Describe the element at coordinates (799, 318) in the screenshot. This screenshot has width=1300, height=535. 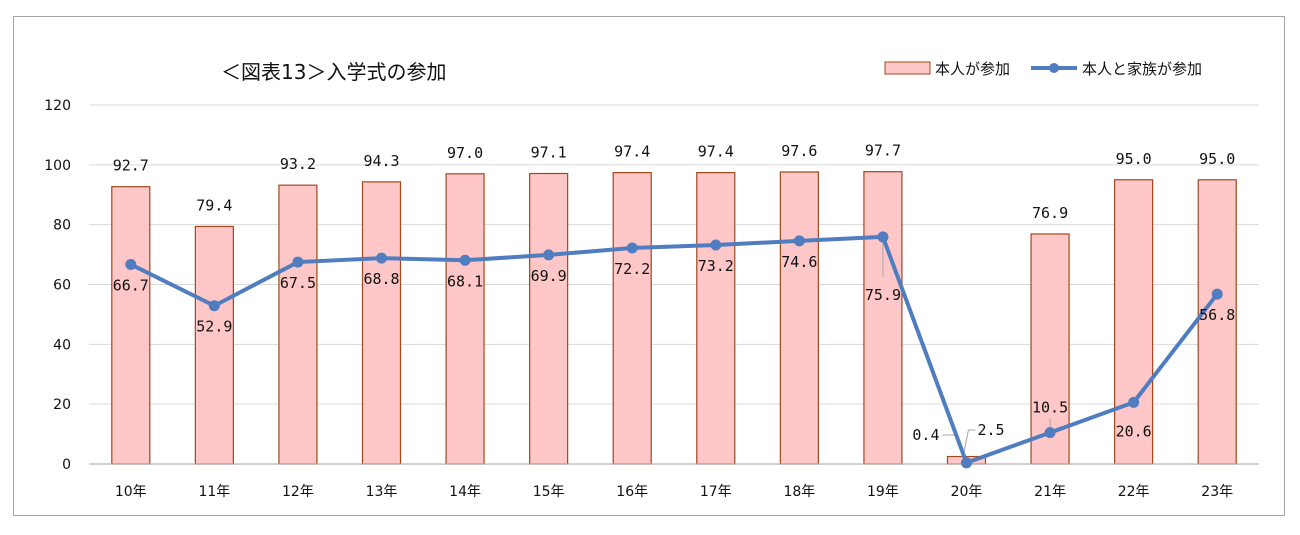
I see `bar-18年` at that location.